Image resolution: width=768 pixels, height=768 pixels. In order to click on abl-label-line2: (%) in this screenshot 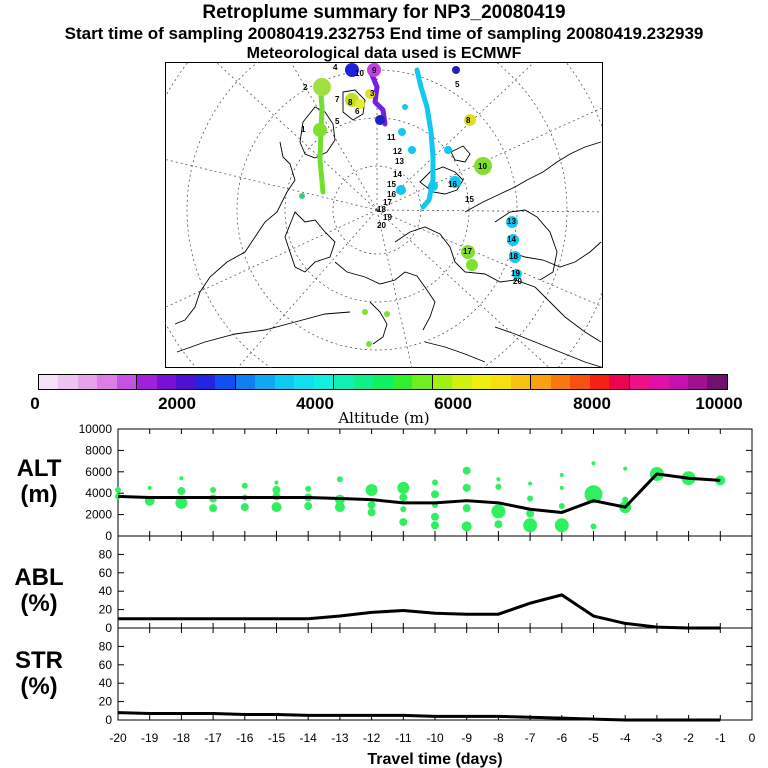, I will do `click(39, 603)`.